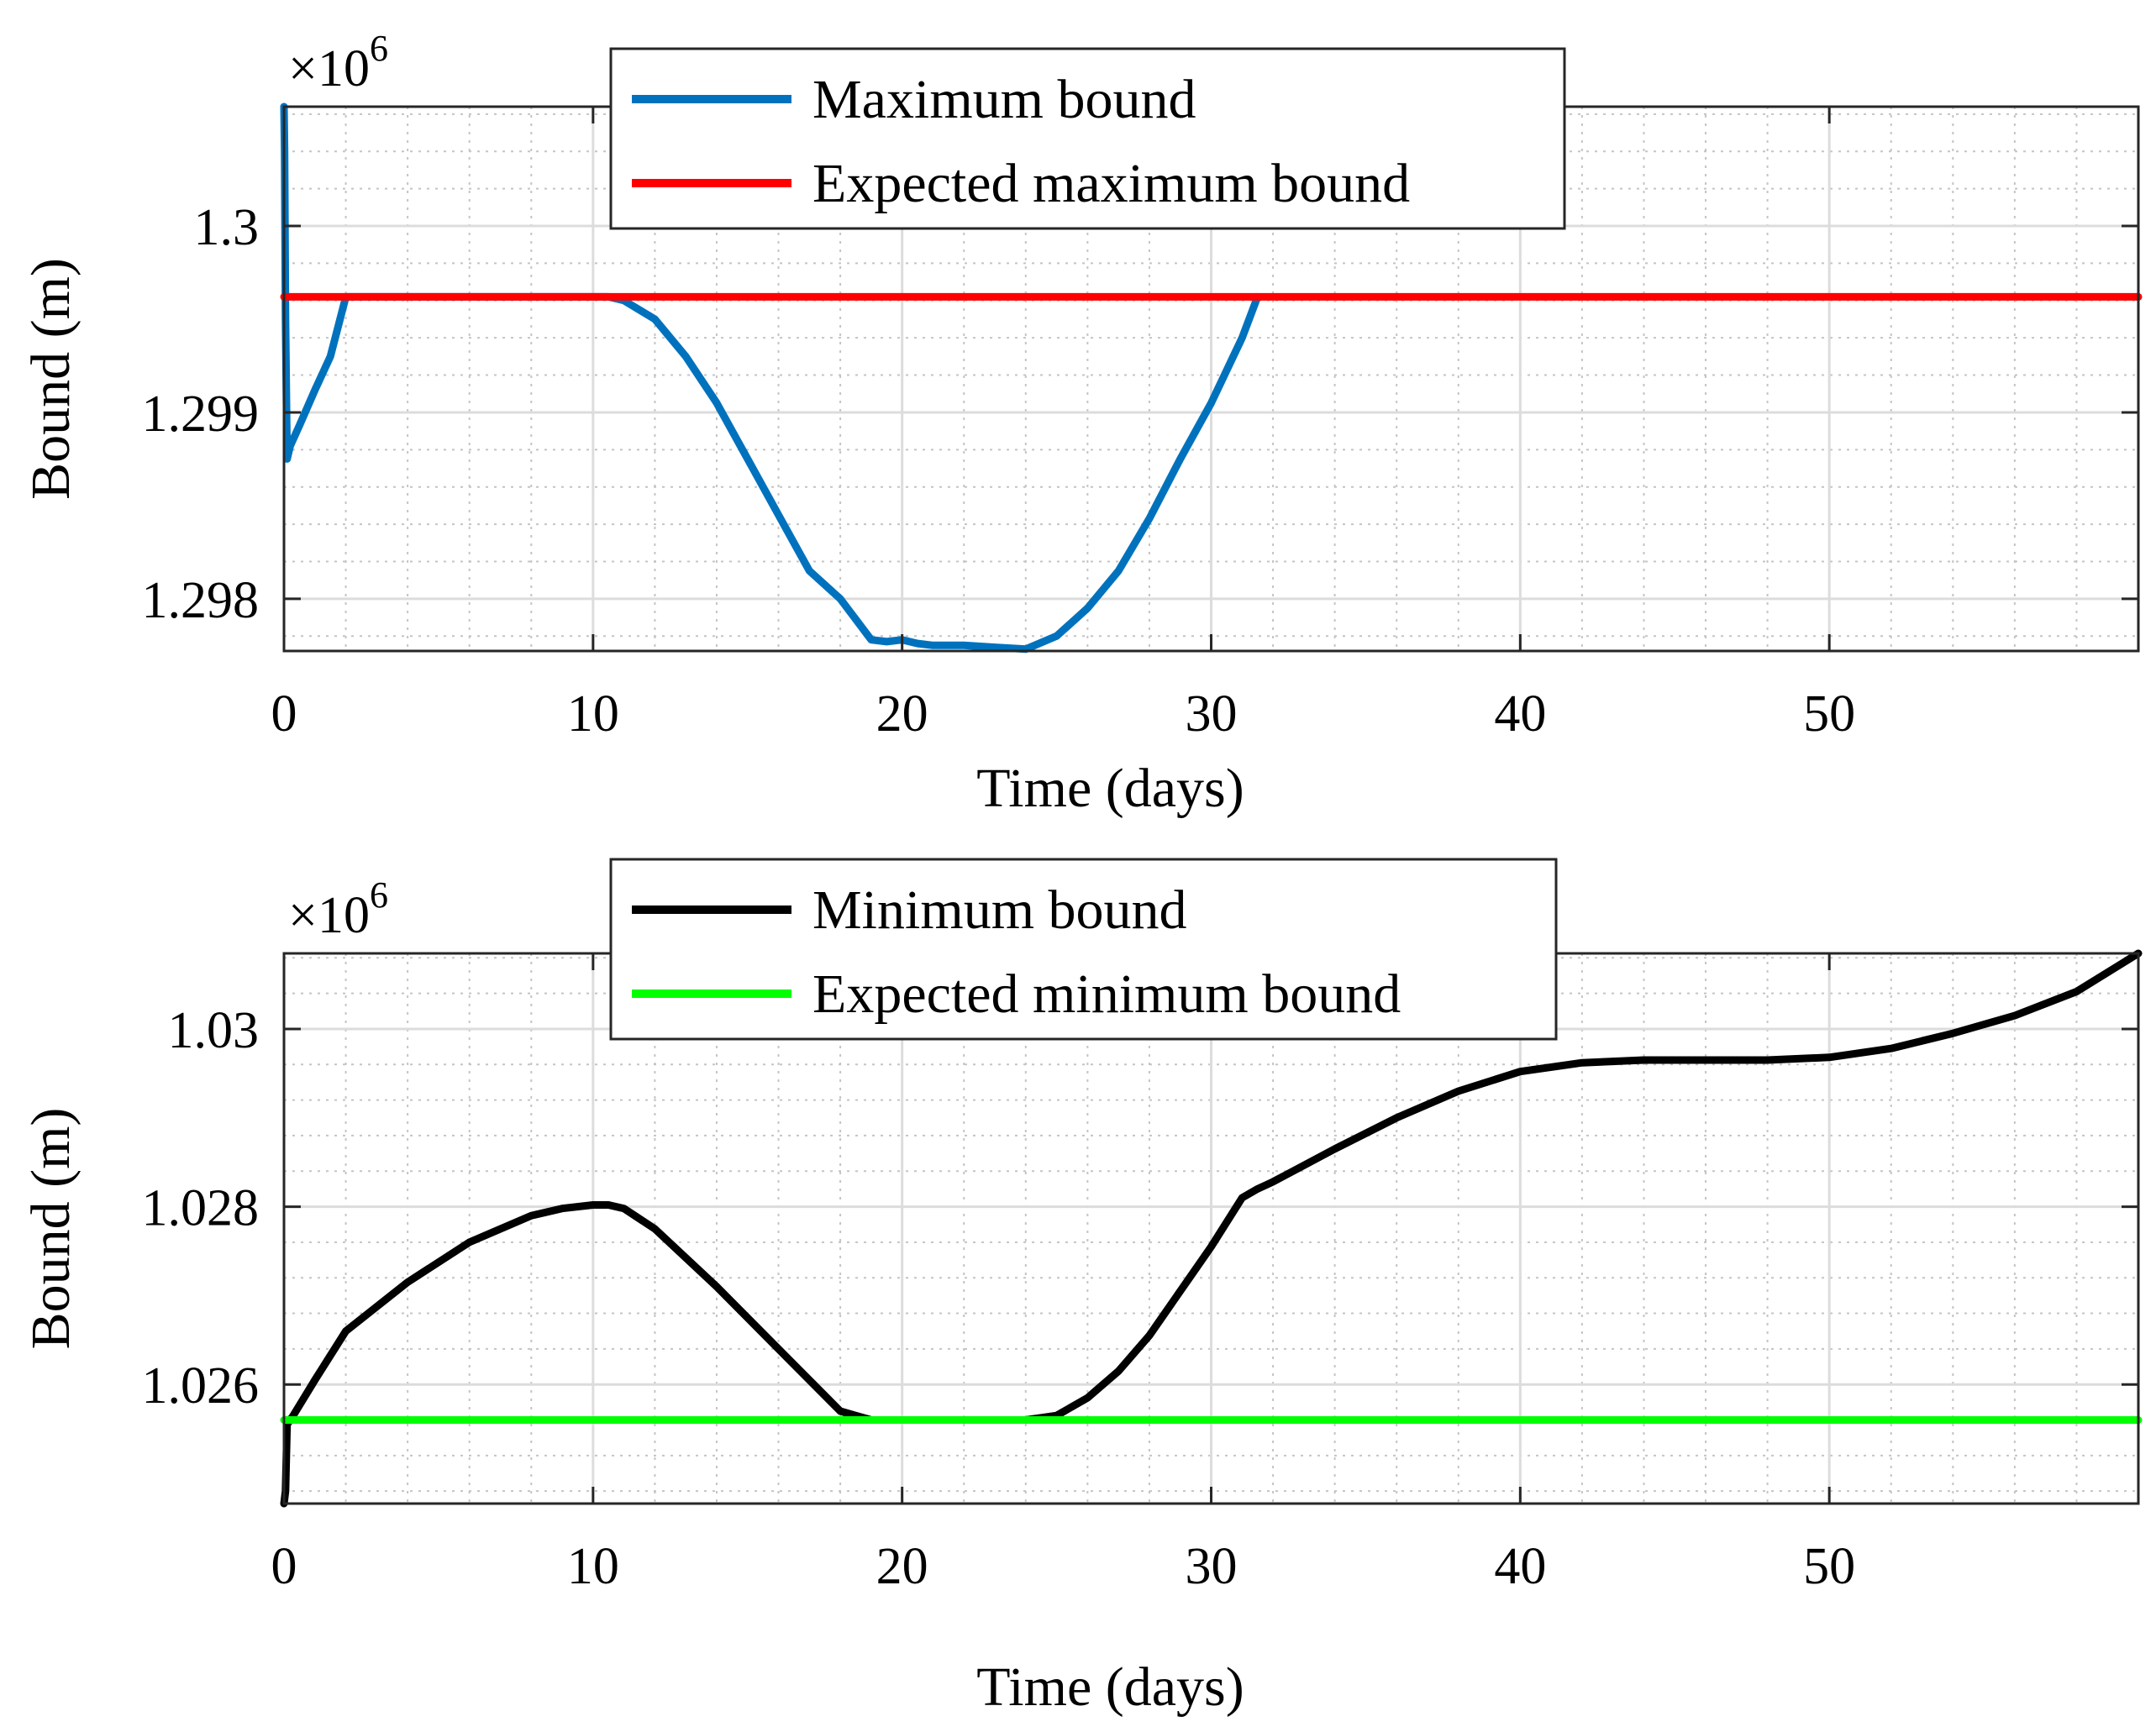  Describe the element at coordinates (227, 227) in the screenshot. I see `y-tick-label: 1.3` at that location.